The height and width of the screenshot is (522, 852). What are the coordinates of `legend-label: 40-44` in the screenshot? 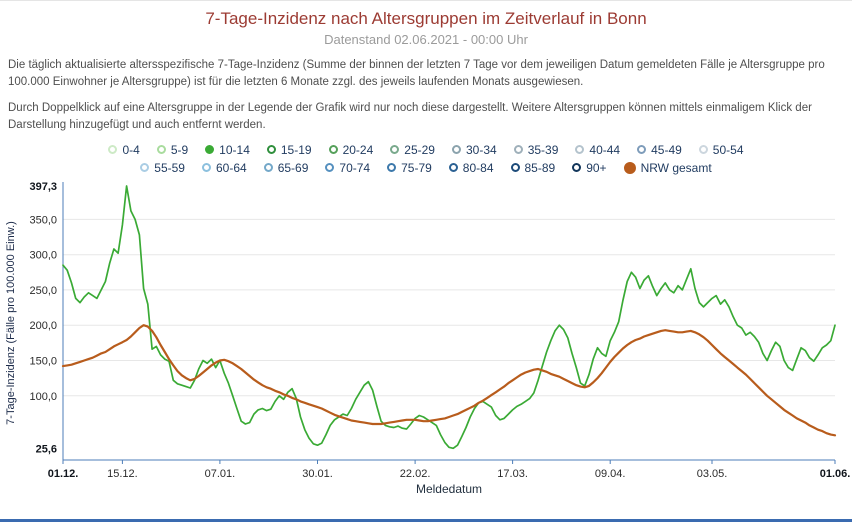 It's located at (605, 149).